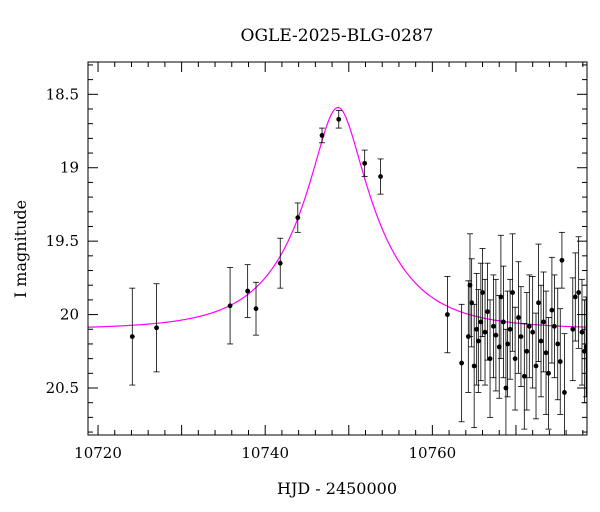 This screenshot has width=600, height=512. What do you see at coordinates (62, 241) in the screenshot?
I see `y-tick-label: 19.5` at bounding box center [62, 241].